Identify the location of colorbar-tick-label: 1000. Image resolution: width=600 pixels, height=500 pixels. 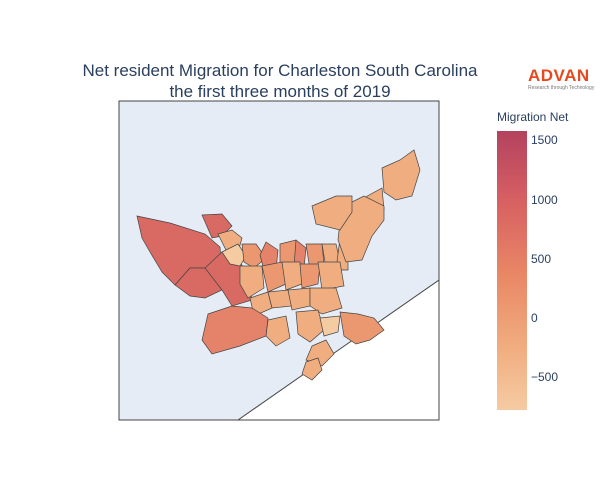
(544, 199).